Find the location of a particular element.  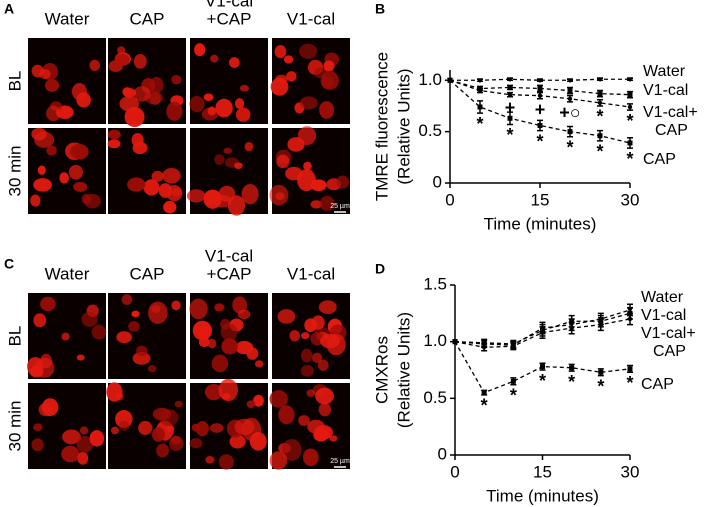

y-tick-label: 0 is located at coordinates (442, 453).